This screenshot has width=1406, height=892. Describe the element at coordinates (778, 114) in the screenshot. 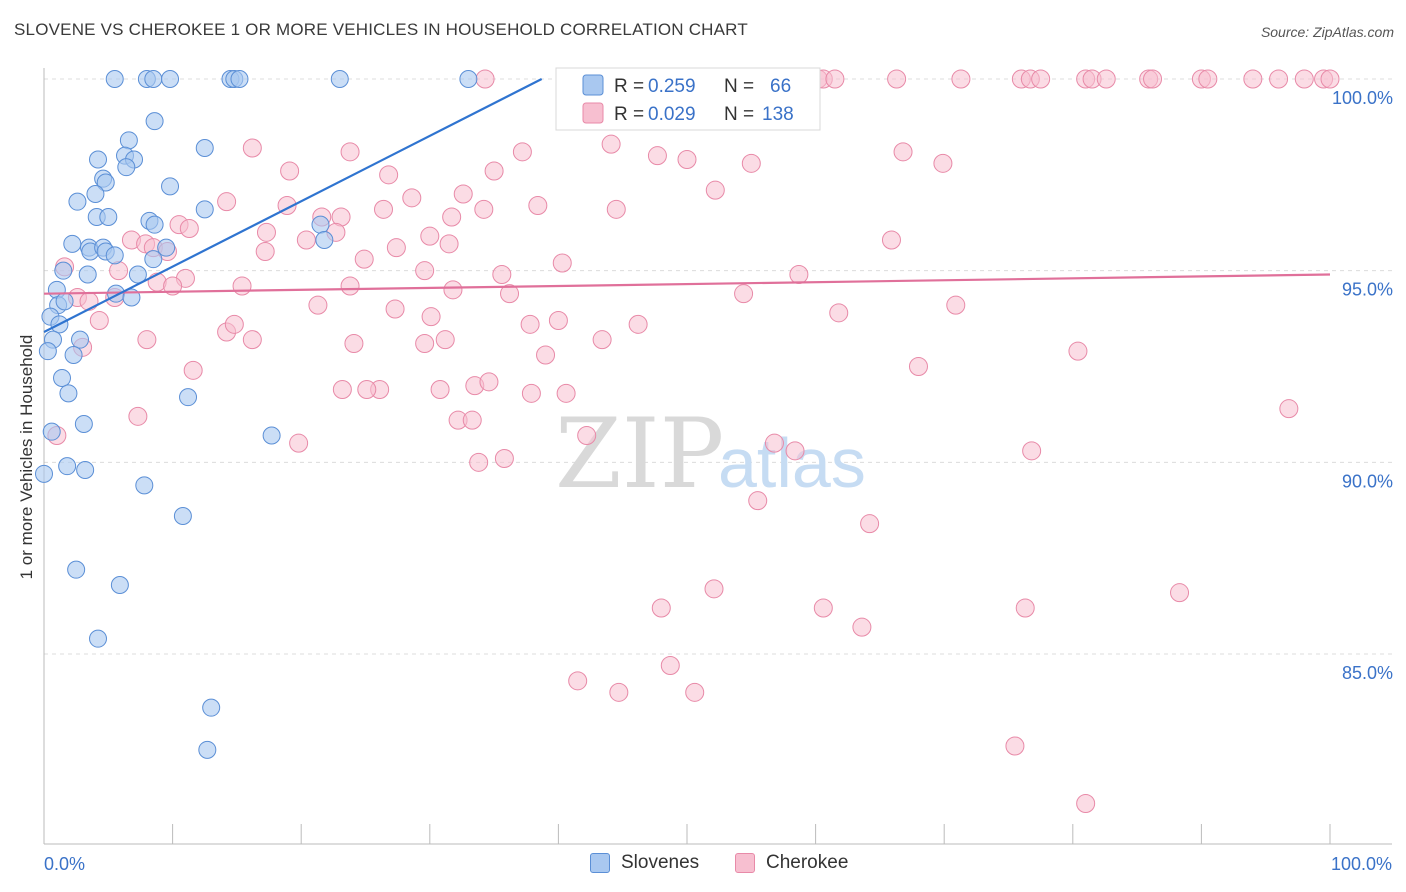

I see `legend-n-value-2: 138` at that location.